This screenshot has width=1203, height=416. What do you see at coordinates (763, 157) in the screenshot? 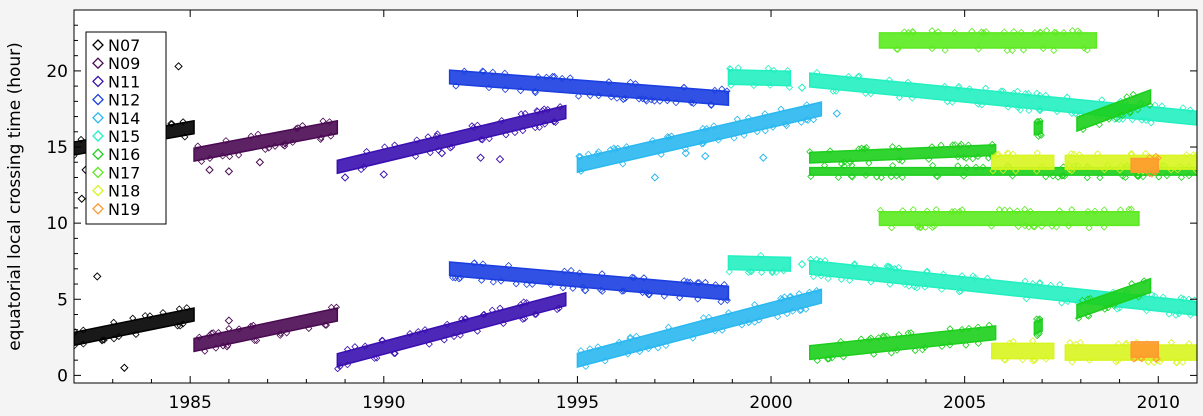
I see `outlier-point-N14` at bounding box center [763, 157].